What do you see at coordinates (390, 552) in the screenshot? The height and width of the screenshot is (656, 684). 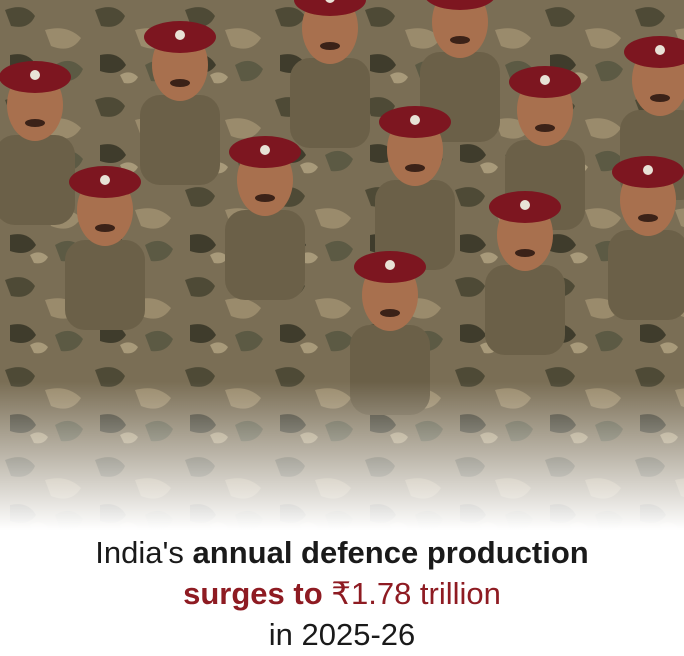 I see `headline-emphasis: annual defence production` at bounding box center [390, 552].